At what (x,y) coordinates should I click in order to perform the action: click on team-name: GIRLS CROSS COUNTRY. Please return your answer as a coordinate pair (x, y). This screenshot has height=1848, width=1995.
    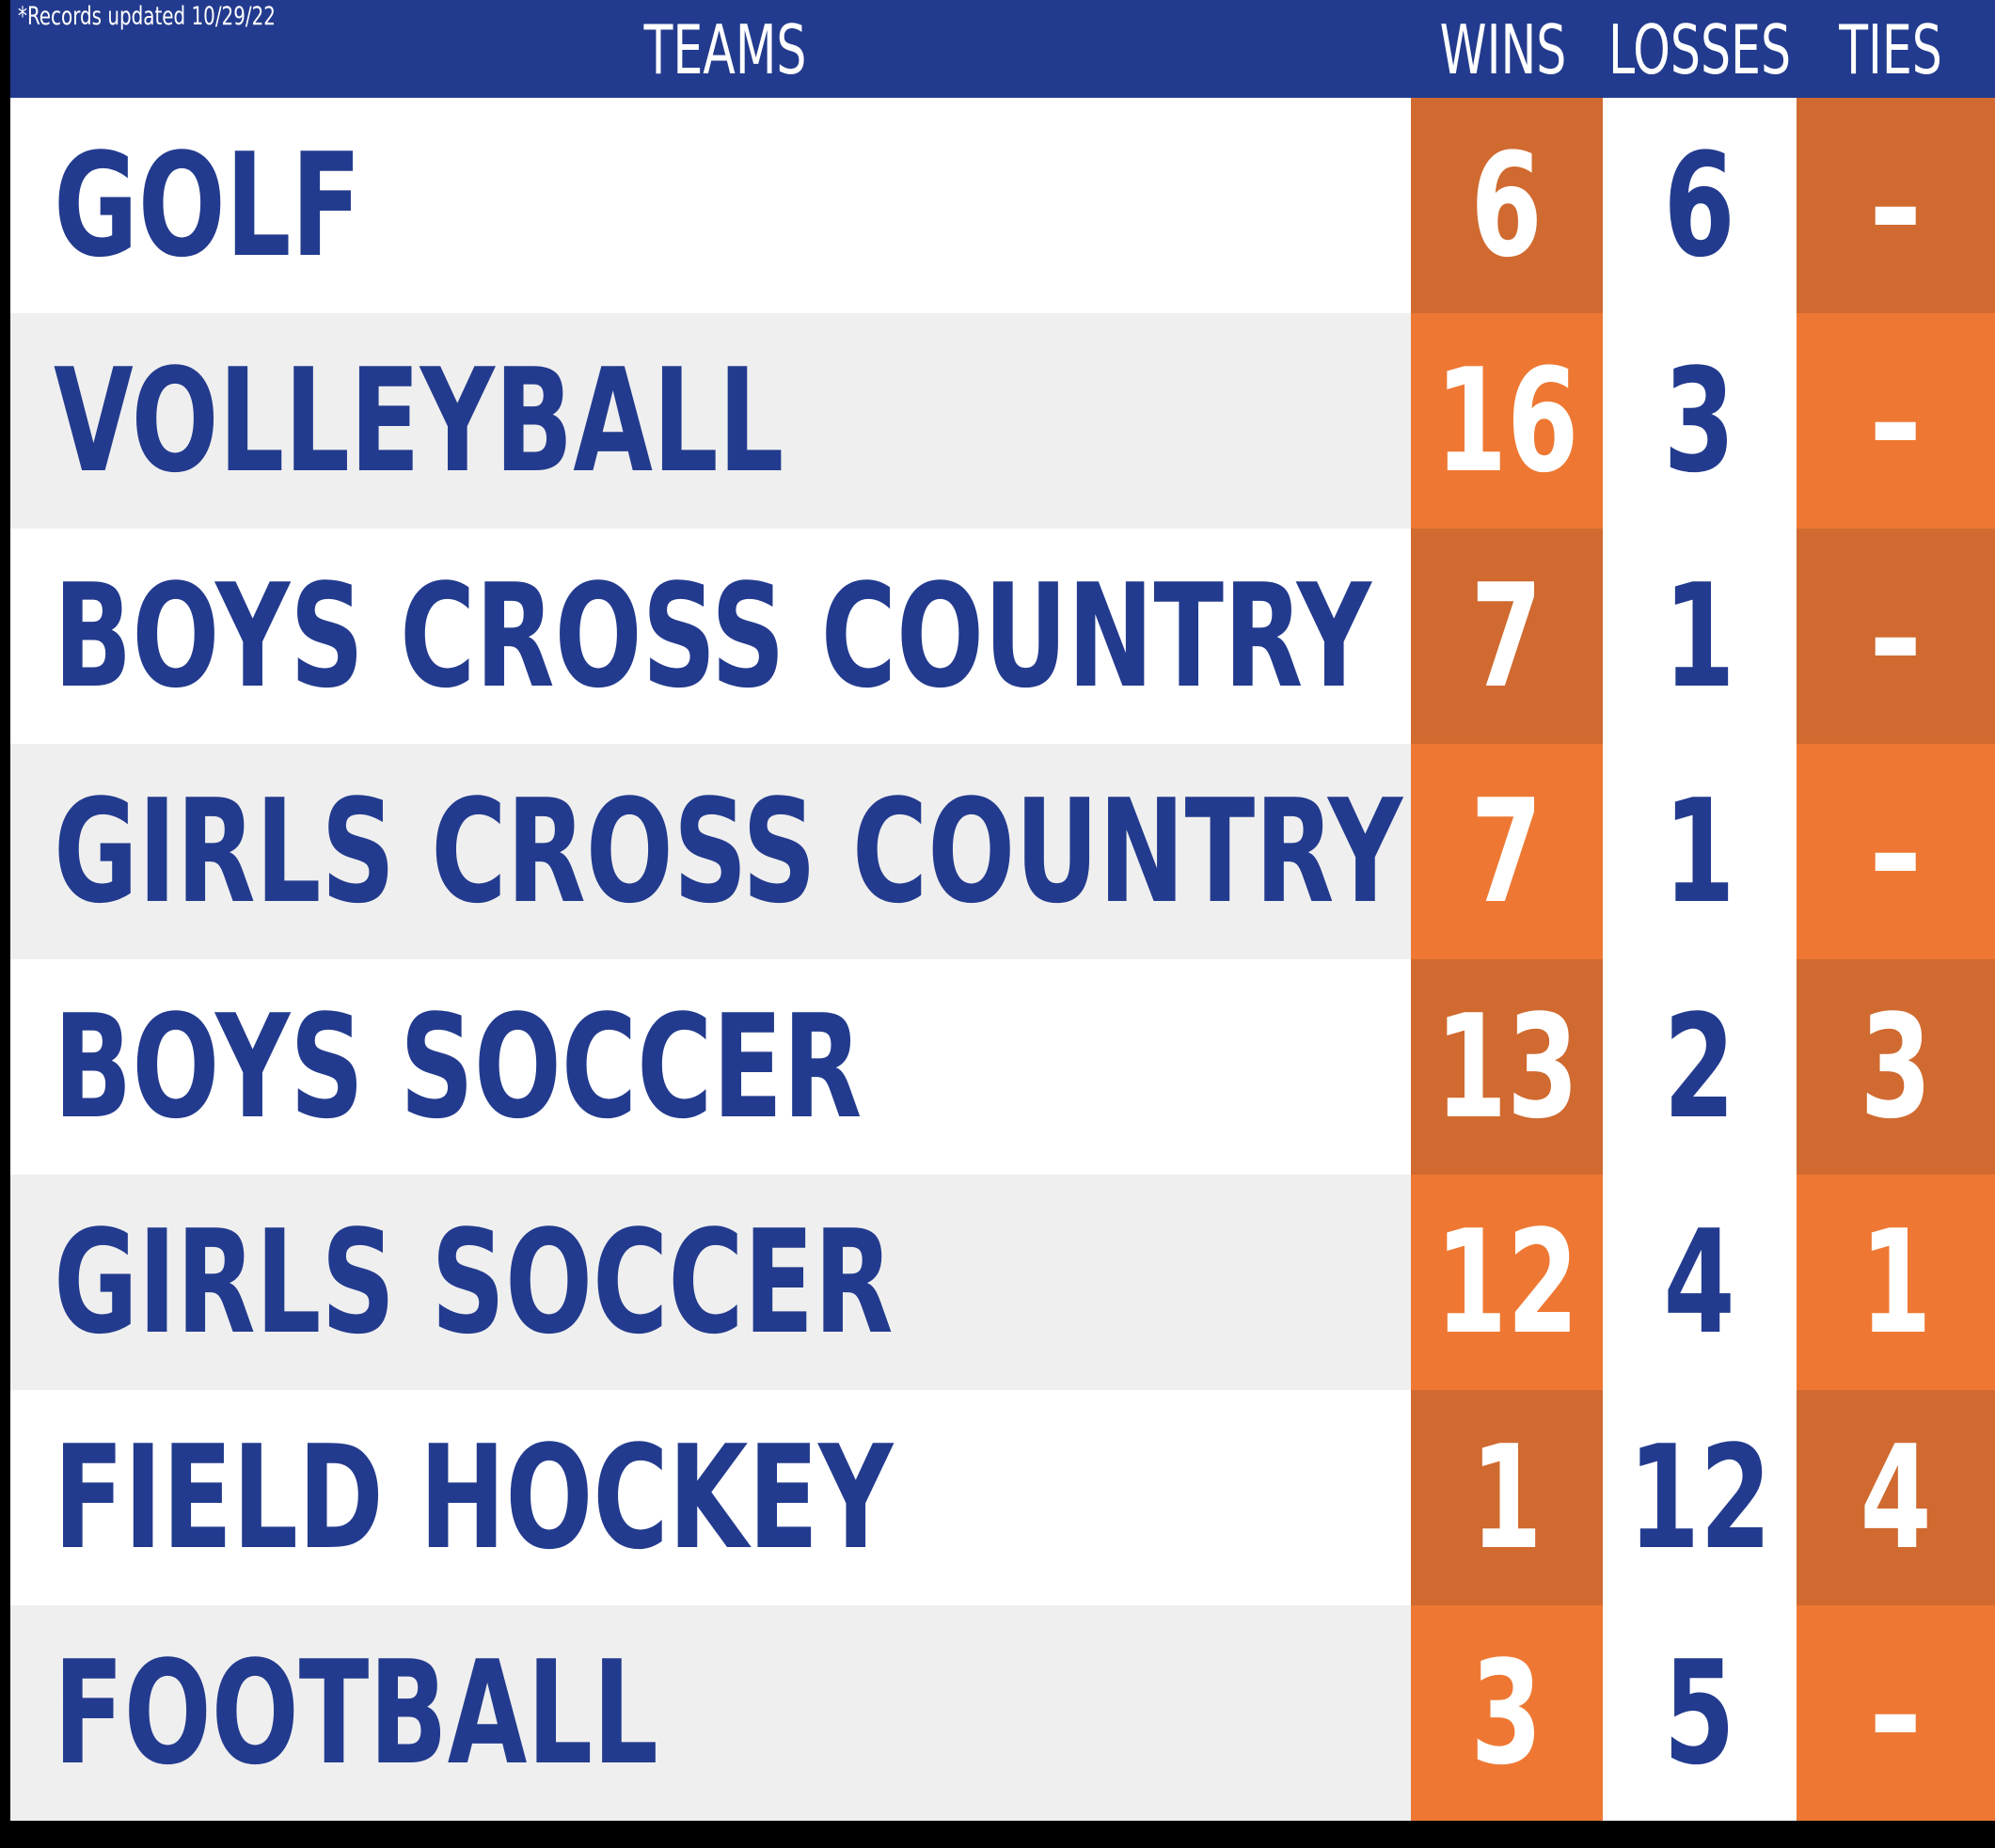
    Looking at the image, I should click on (728, 851).